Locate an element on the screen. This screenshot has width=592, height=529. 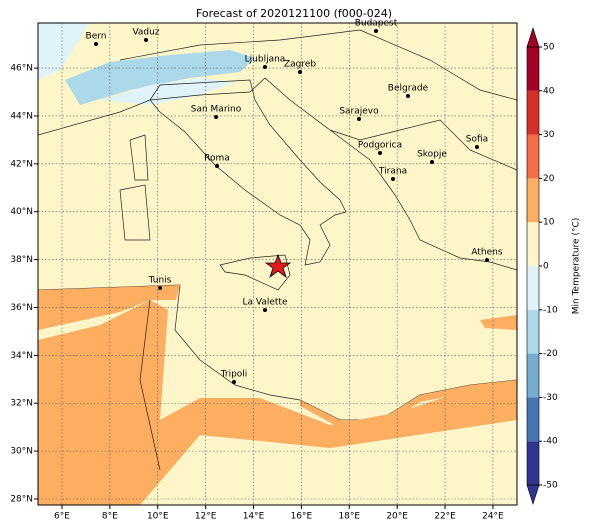
colorbar-tick-label: -30 is located at coordinates (550, 398).